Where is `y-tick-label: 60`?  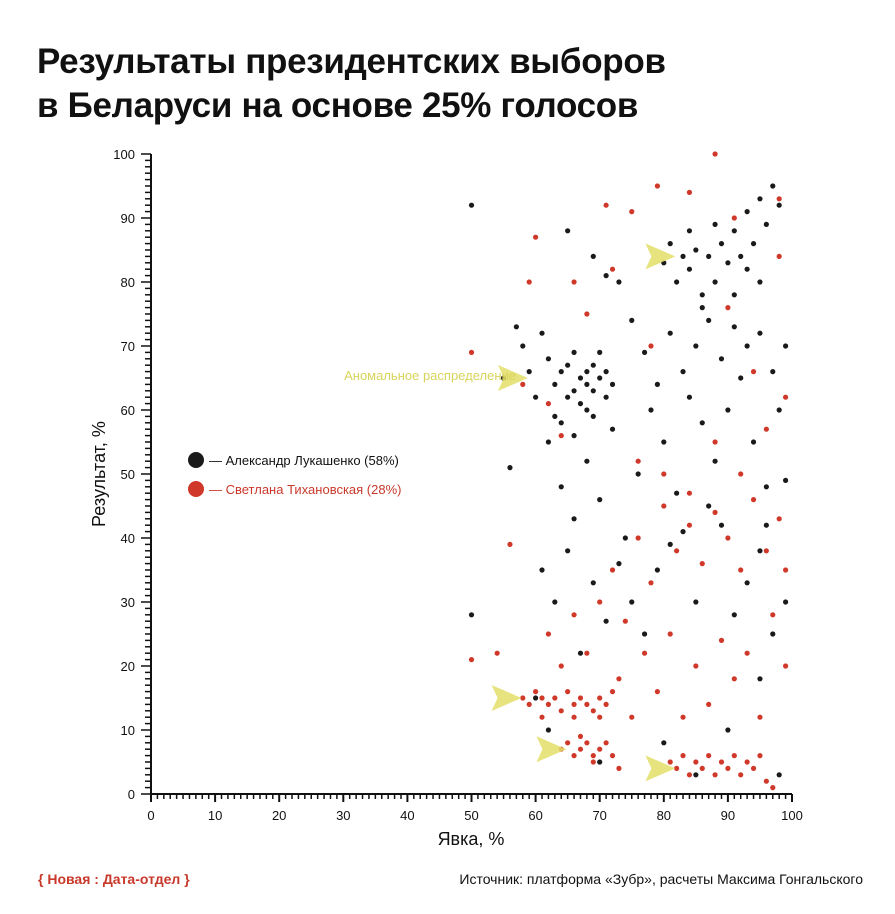 y-tick-label: 60 is located at coordinates (128, 410).